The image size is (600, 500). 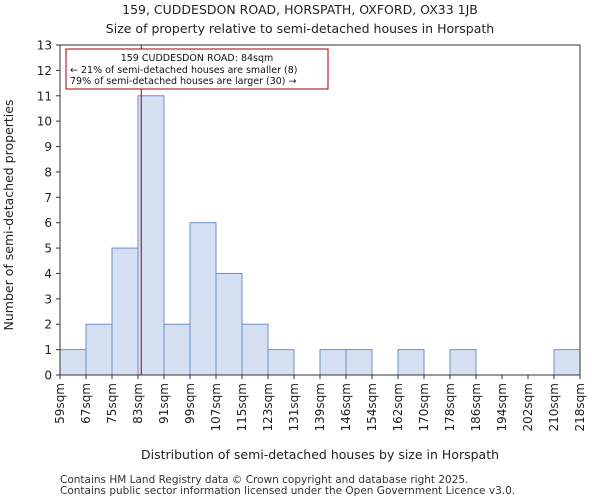 I want to click on x-tick-label: 210sqm, so click(x=554, y=407).